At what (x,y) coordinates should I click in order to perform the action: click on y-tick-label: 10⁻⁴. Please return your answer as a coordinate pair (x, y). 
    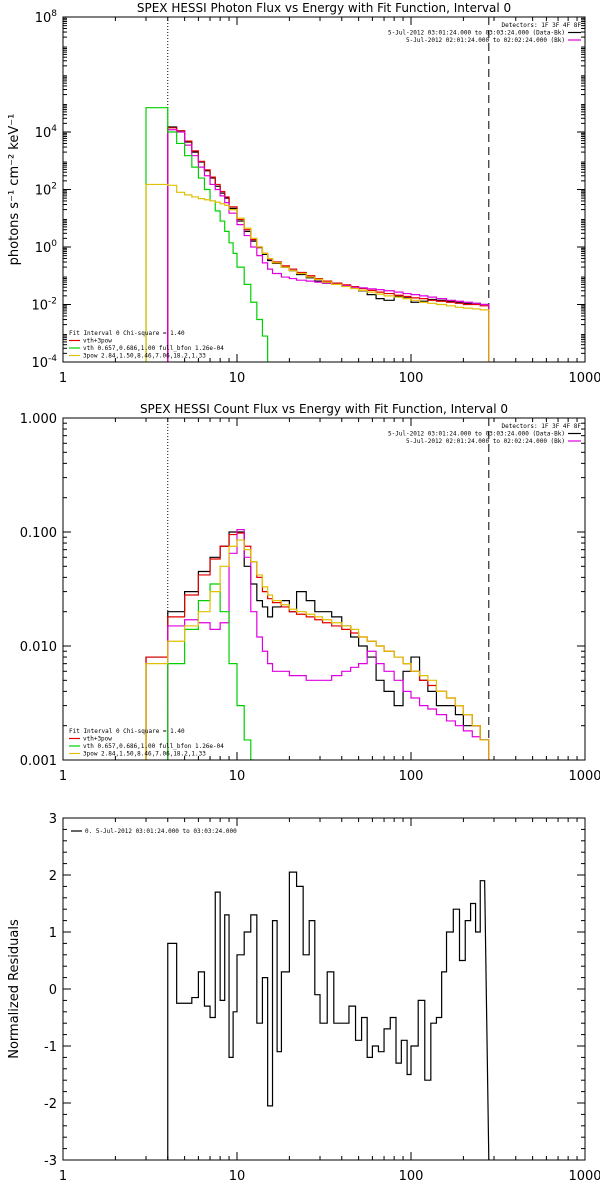
    Looking at the image, I should click on (44, 362).